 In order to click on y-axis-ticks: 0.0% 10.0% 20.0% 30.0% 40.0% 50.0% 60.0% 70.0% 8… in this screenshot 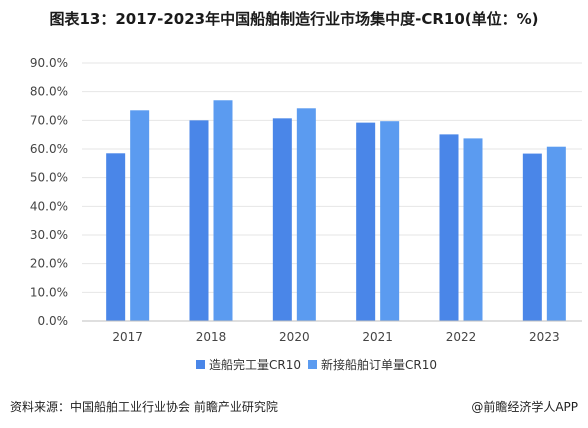, I will do `click(49, 192)`.